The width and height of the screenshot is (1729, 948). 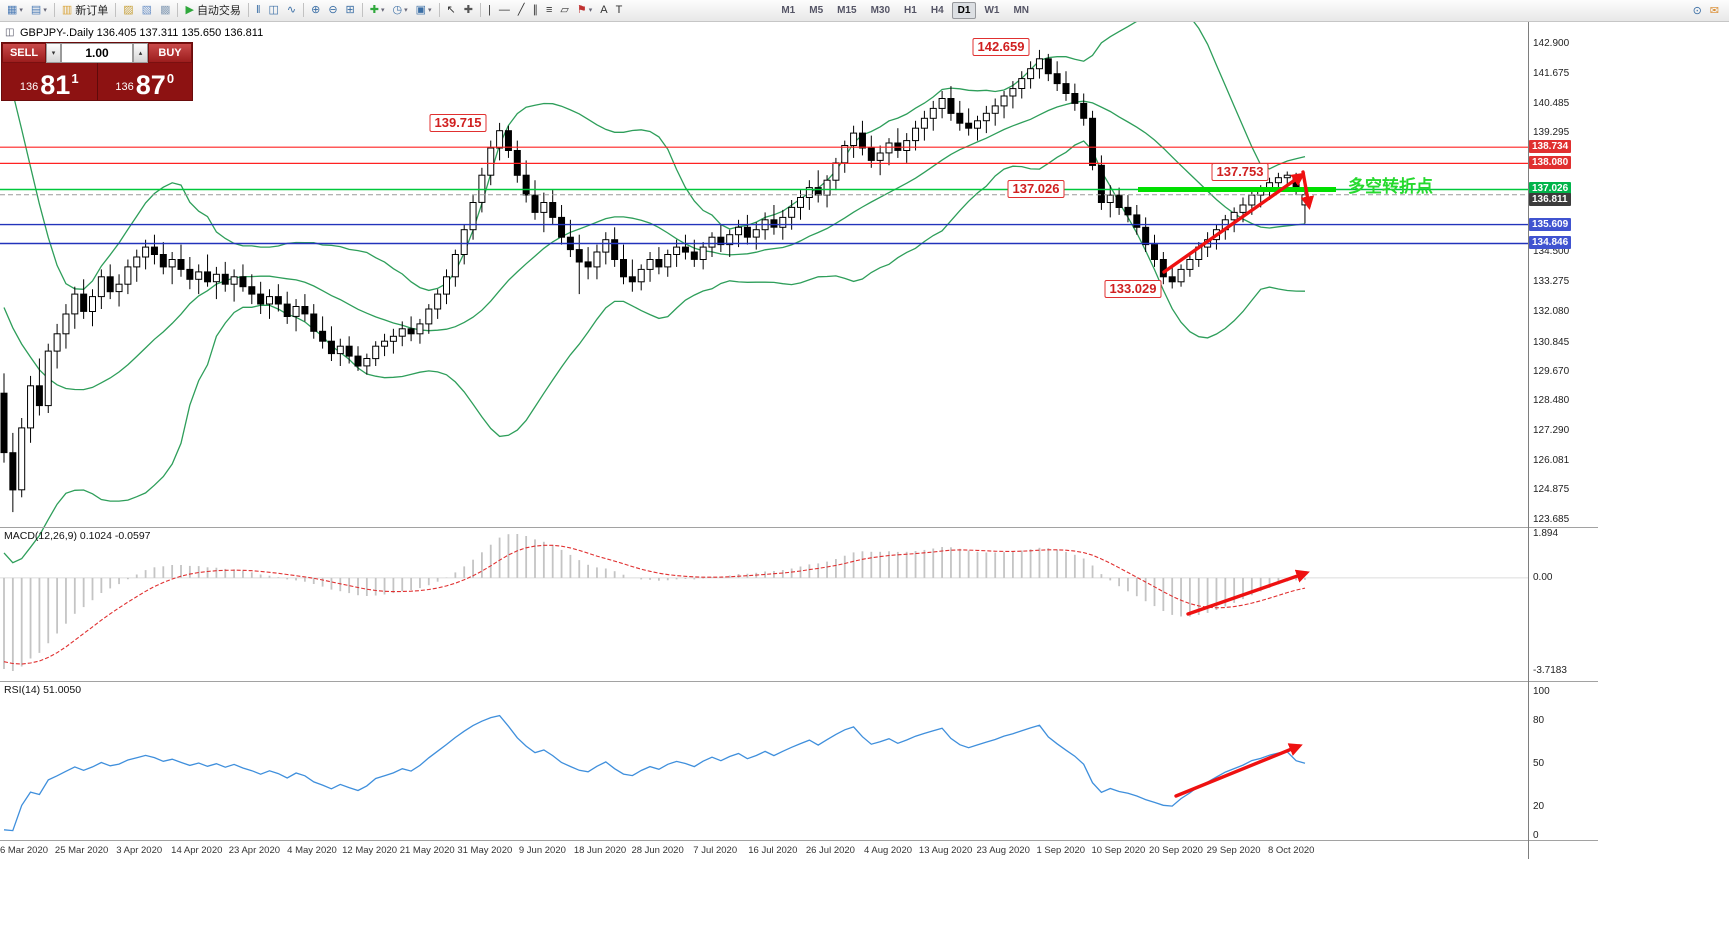 I want to click on timeframe-group: M1 M5 M15 M30 H1 H4 D1 W1 MN, so click(x=905, y=10).